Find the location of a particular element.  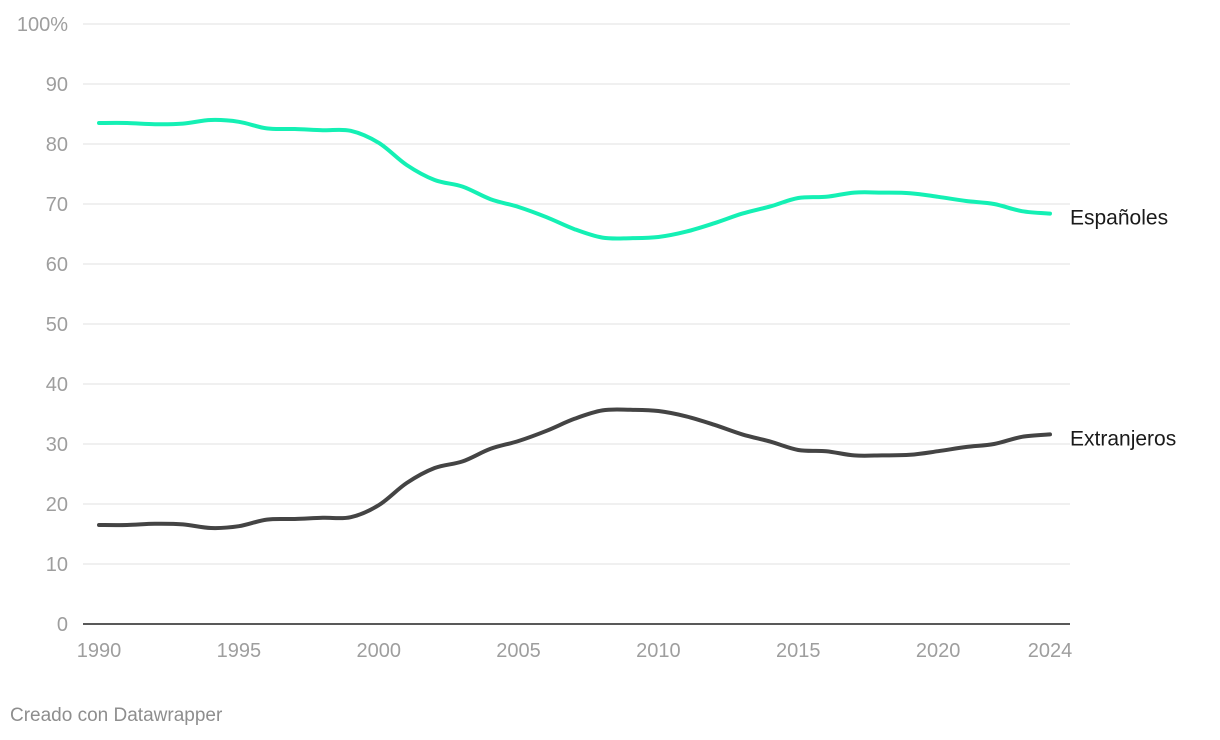

x-tick-label: 2020 is located at coordinates (938, 651).